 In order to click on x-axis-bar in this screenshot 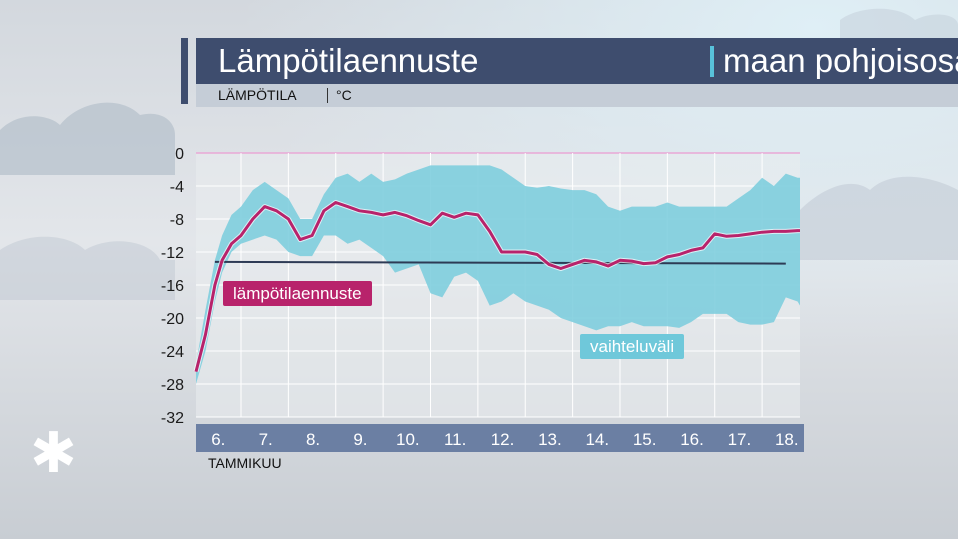, I will do `click(500, 438)`.